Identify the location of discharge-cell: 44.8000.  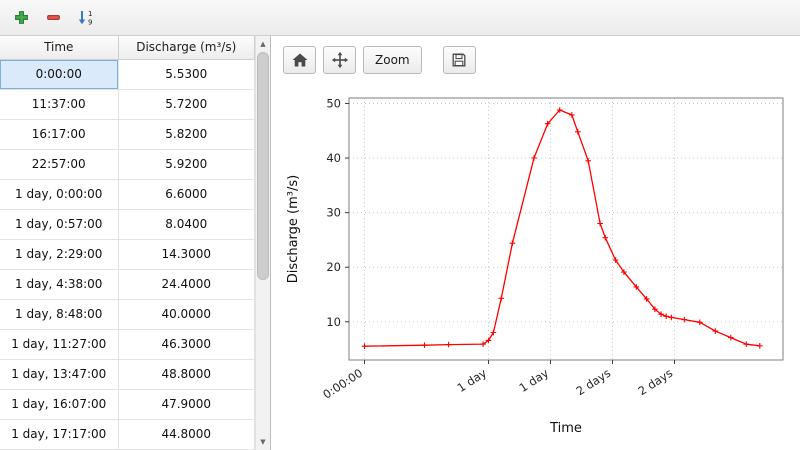
(186, 434).